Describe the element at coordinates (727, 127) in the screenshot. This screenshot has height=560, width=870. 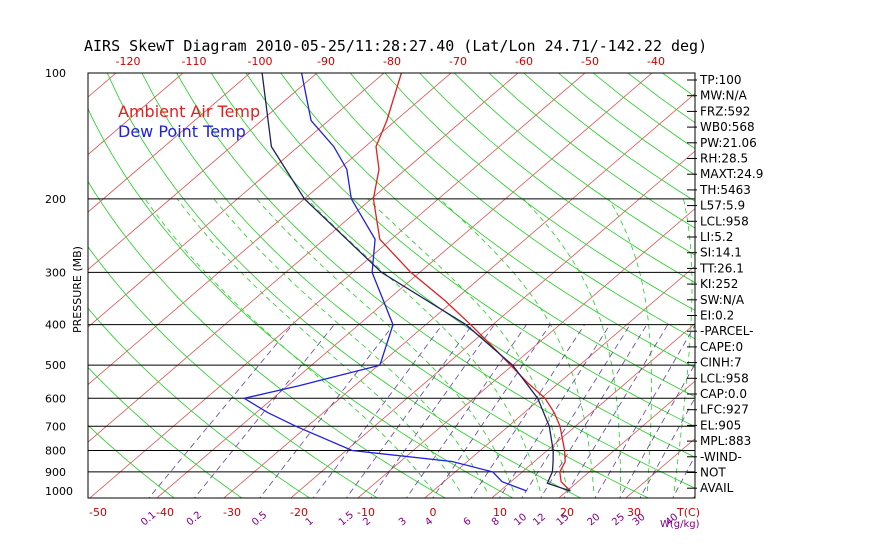
I see `index-value-label: WB0:568` at that location.